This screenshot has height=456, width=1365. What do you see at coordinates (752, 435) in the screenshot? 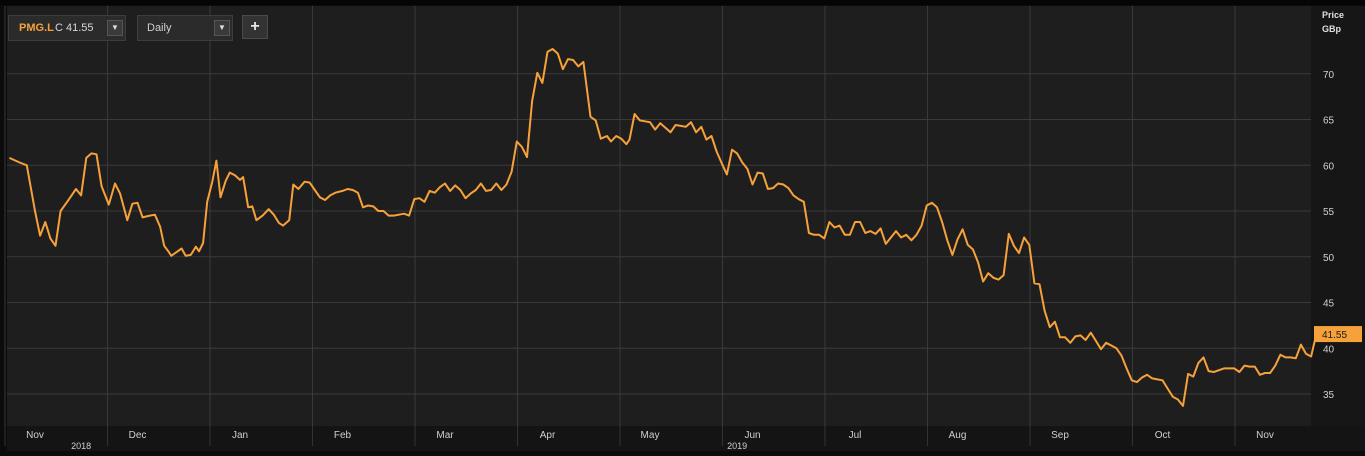
I see `x-tick-label: Jun` at bounding box center [752, 435].